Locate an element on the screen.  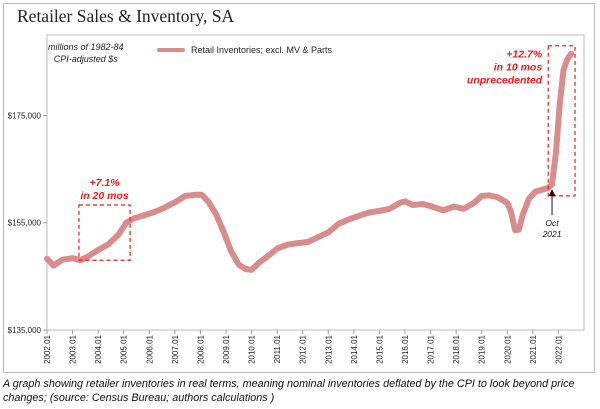
x-tick-label: 2004.01 is located at coordinates (98, 348).